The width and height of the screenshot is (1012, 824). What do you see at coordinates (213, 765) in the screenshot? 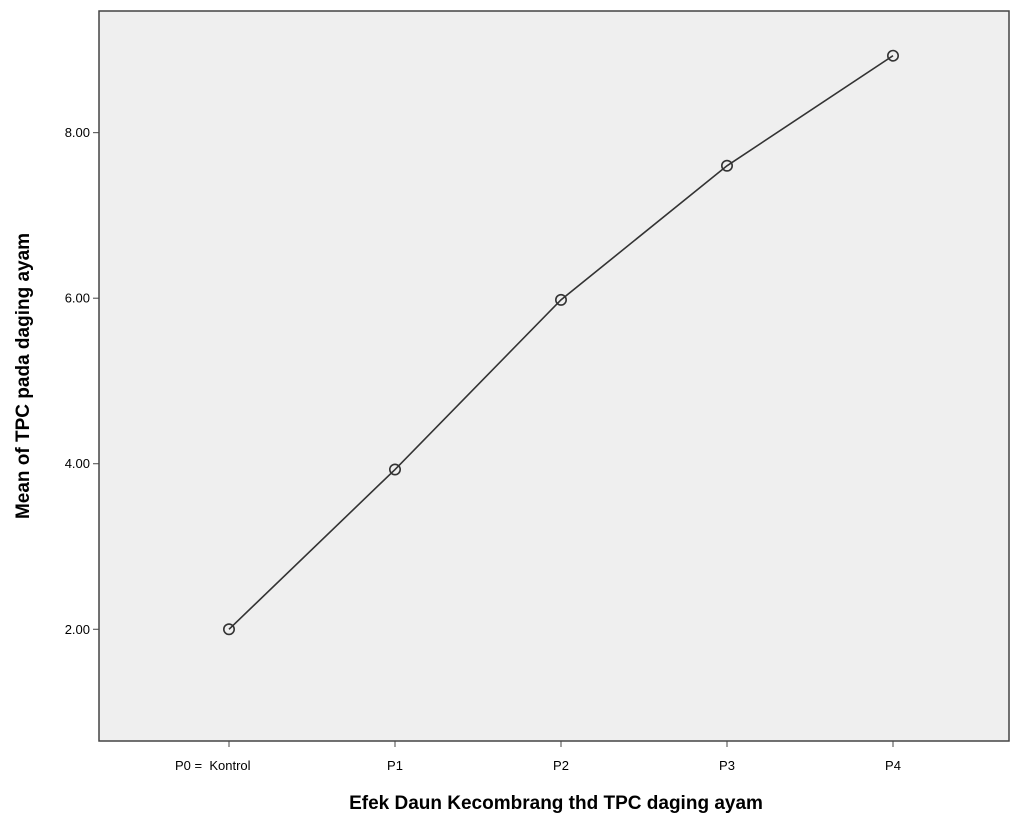
I see `x-tick-label: P0 = Kontrol` at bounding box center [213, 765].